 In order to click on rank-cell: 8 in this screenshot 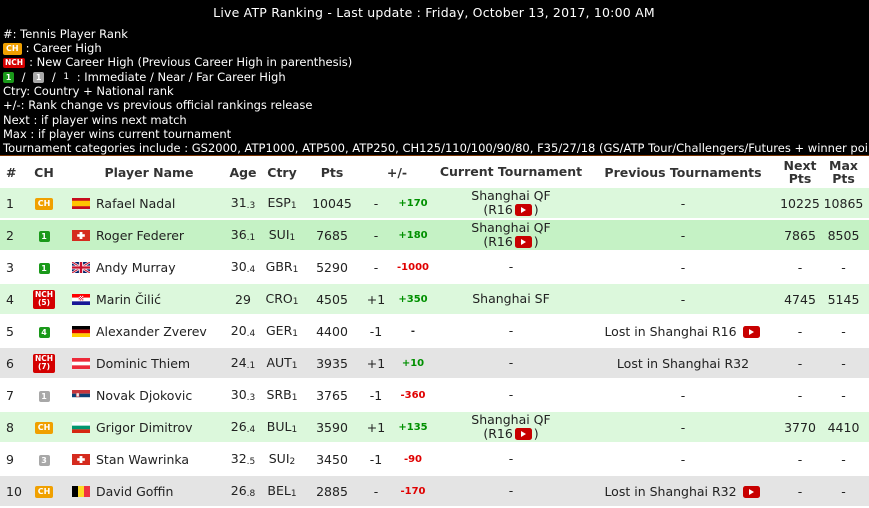, I will do `click(10, 427)`.